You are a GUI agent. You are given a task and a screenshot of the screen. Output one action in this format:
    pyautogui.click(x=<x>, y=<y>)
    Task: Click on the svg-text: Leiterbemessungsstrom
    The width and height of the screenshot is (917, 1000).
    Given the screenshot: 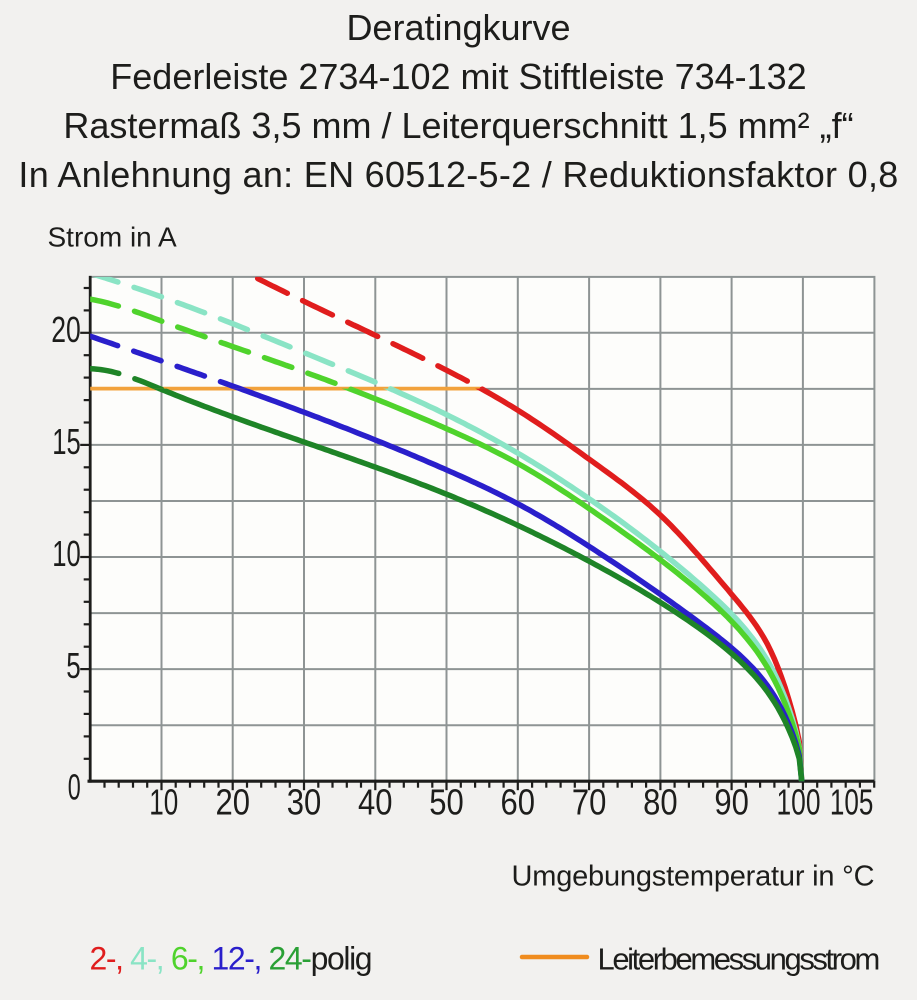 What is the action you would take?
    pyautogui.click(x=738, y=959)
    